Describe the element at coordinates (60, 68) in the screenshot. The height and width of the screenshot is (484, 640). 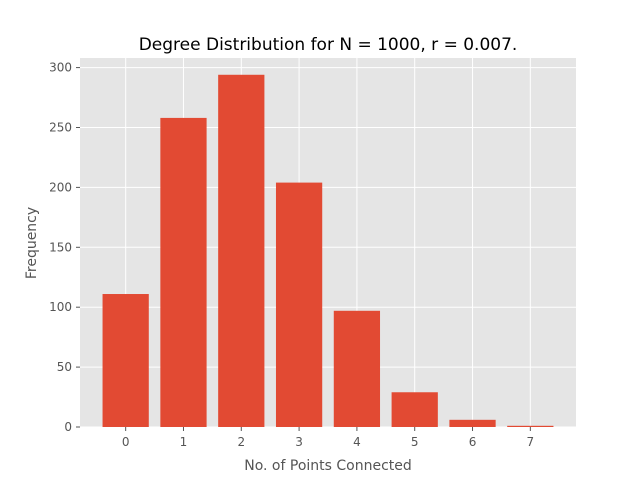
I see `y-tick-label: 300` at that location.